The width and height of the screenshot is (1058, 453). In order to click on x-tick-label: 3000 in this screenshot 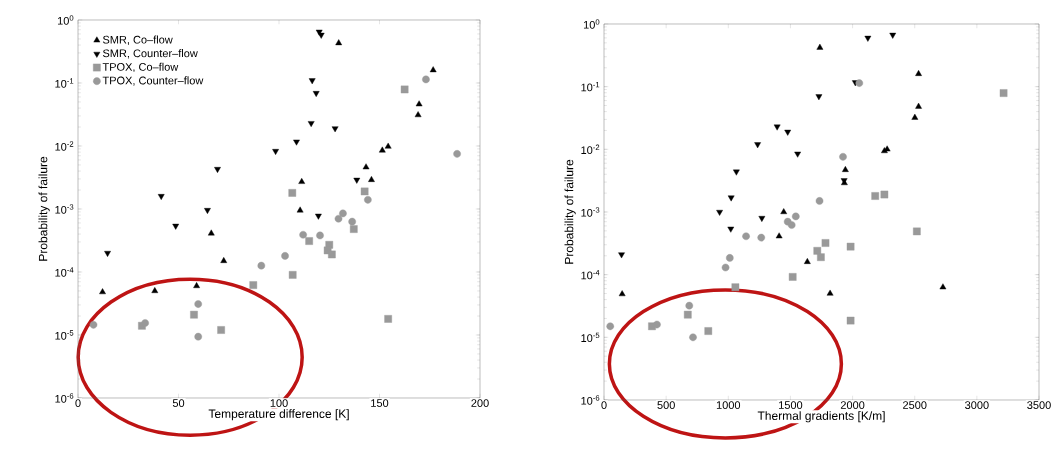, I will do `click(977, 405)`.